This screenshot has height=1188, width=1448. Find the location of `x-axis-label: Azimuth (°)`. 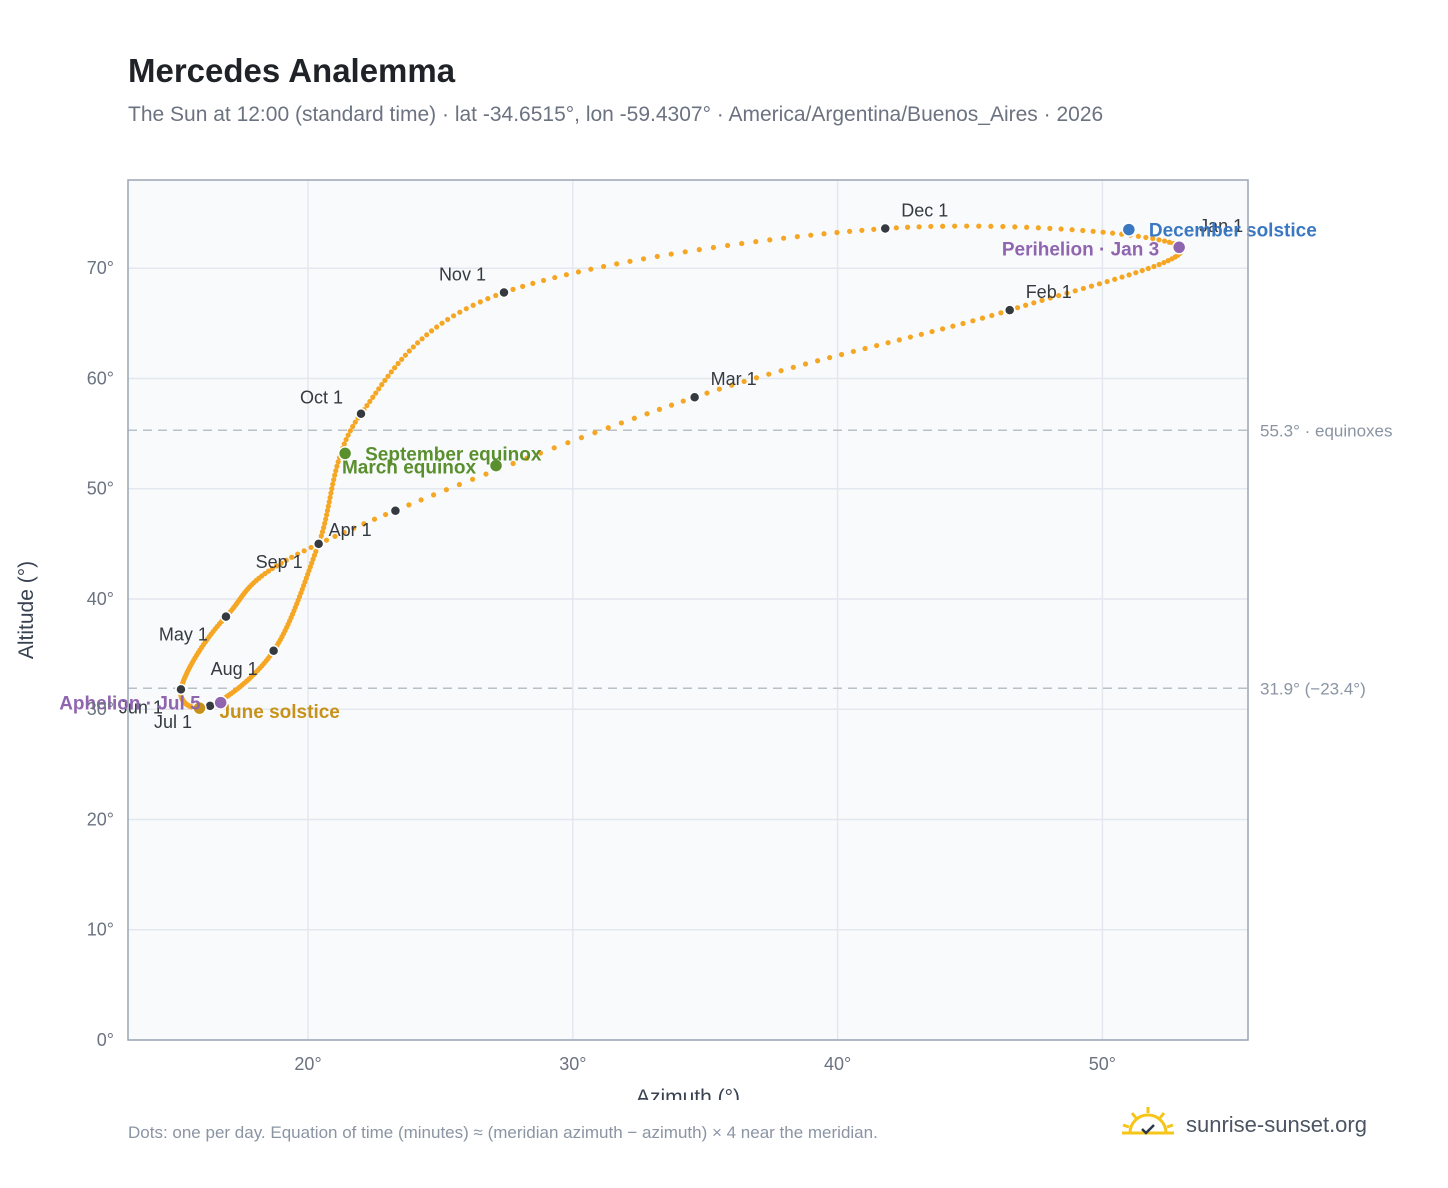

x-axis-label: Azimuth (°) is located at coordinates (688, 1093).